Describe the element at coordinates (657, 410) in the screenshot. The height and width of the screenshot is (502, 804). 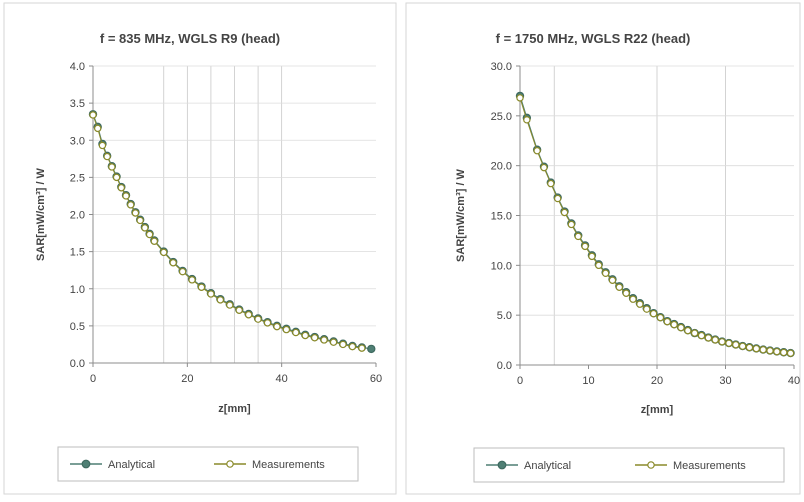
I see `x-axis-label: z[mm]` at that location.